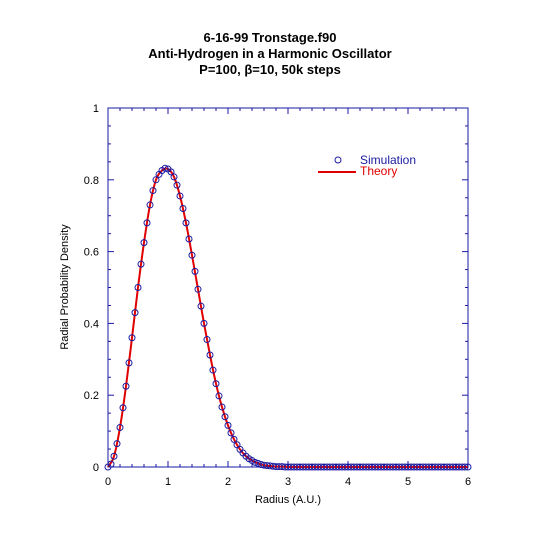 The height and width of the screenshot is (540, 540). What do you see at coordinates (91, 396) in the screenshot?
I see `y-tick-label: 0.2` at bounding box center [91, 396].